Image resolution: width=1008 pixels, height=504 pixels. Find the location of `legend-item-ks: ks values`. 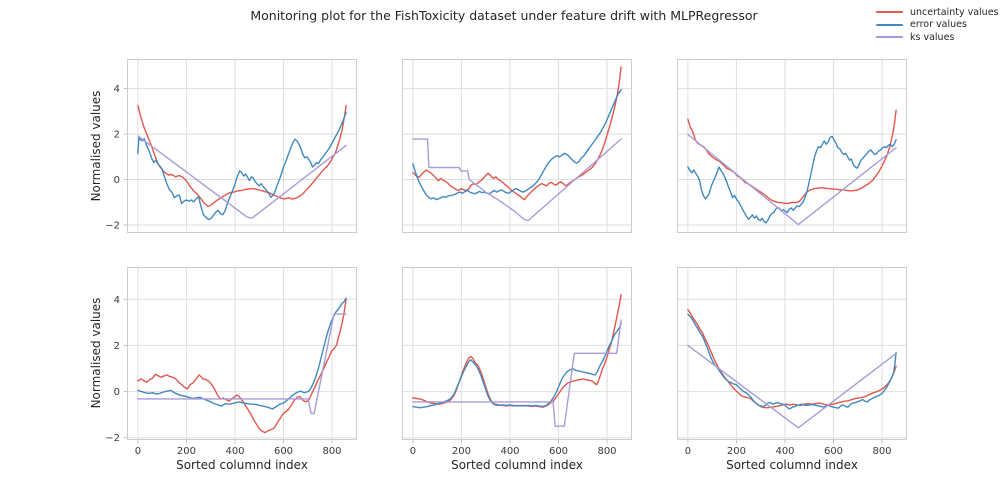

legend-item-ks: ks values is located at coordinates (937, 37).